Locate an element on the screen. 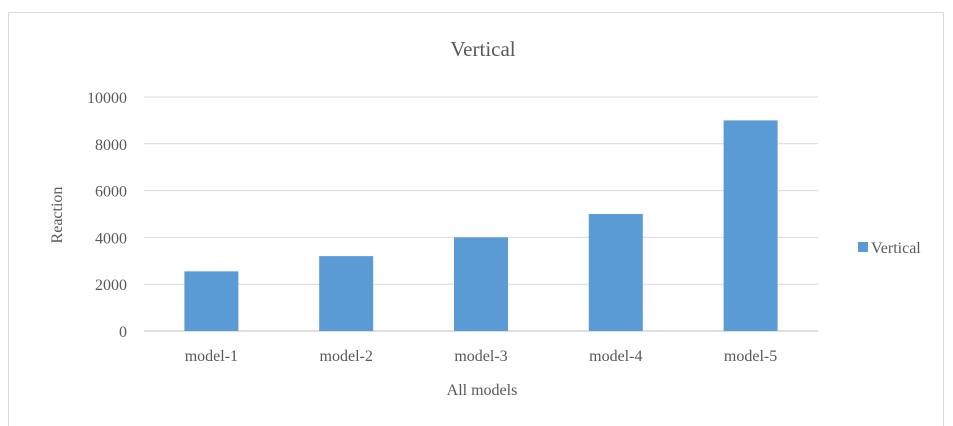 The height and width of the screenshot is (426, 953). legend-label-vertical: Vertical is located at coordinates (896, 248).